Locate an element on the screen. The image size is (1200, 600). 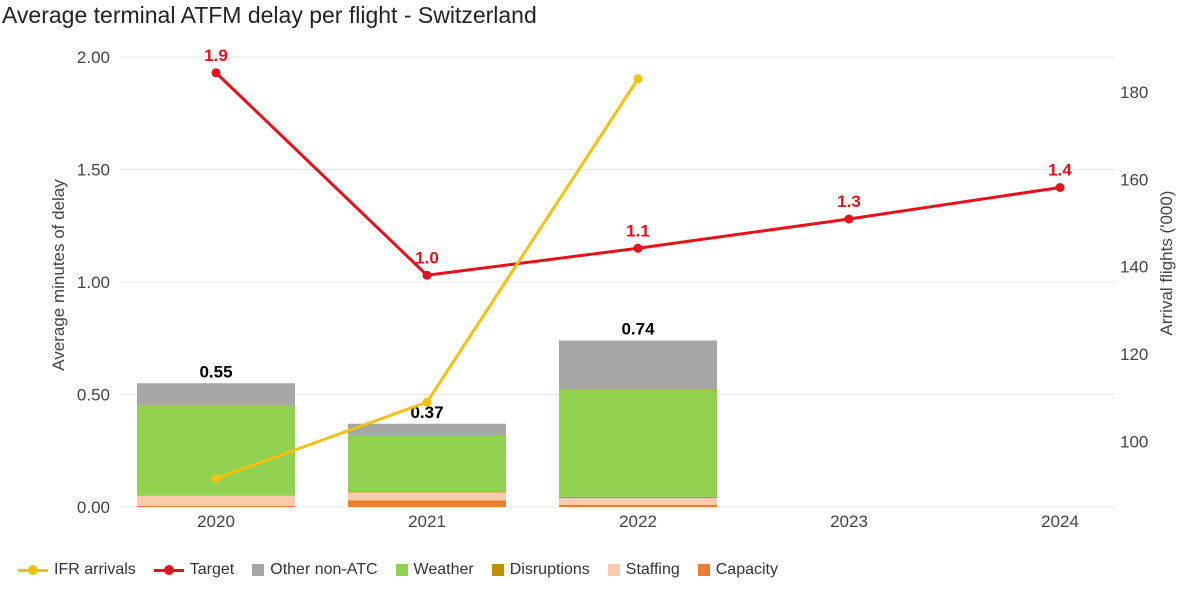
x-tick-label: 2024 is located at coordinates (1060, 521).